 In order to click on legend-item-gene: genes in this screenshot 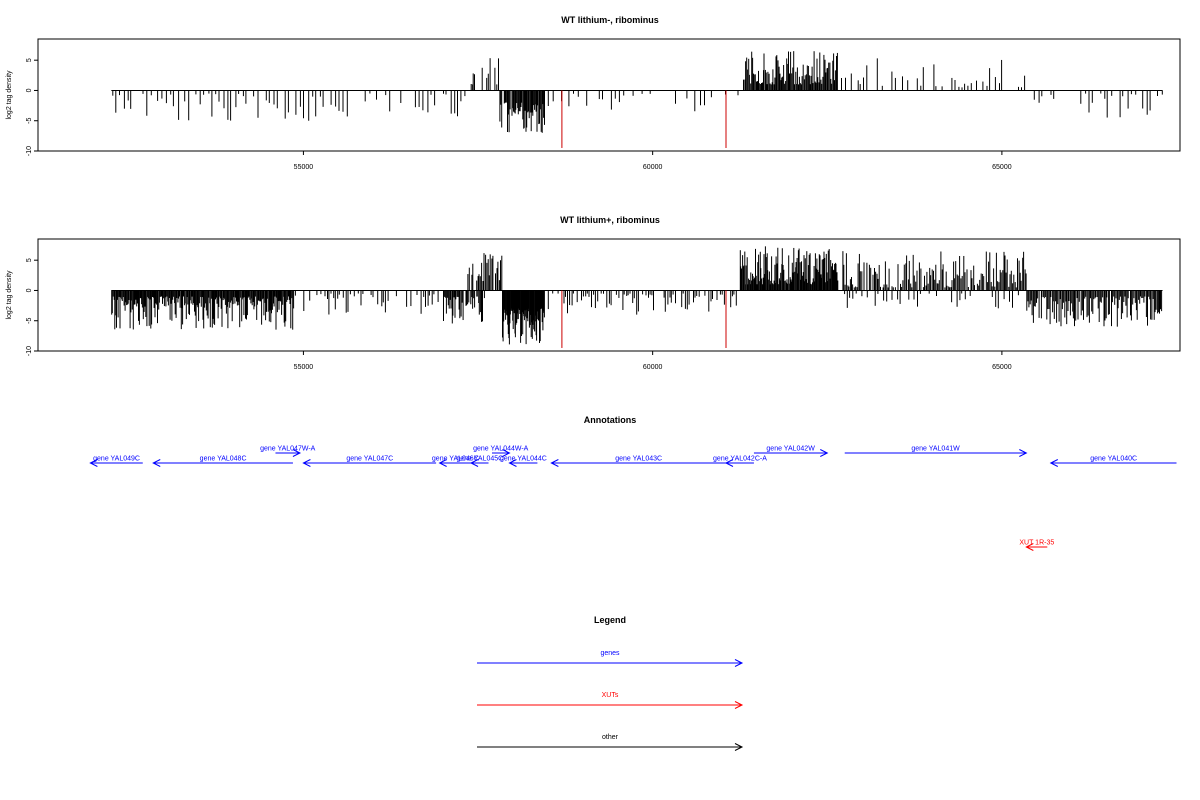, I will do `click(610, 658)`.